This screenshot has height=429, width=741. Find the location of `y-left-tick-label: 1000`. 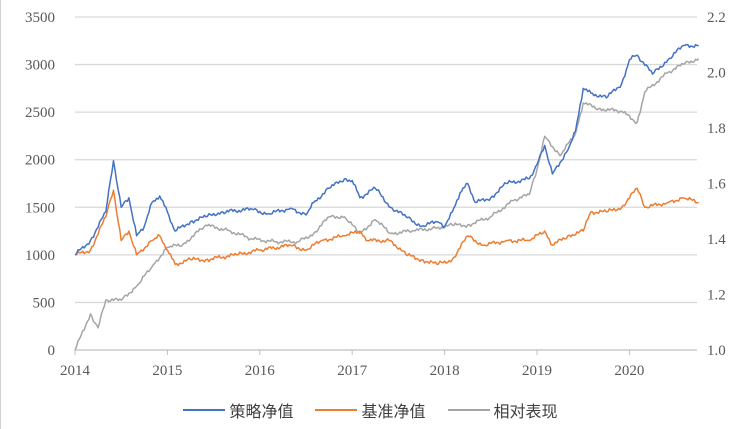

y-left-tick-label: 1000 is located at coordinates (40, 256).